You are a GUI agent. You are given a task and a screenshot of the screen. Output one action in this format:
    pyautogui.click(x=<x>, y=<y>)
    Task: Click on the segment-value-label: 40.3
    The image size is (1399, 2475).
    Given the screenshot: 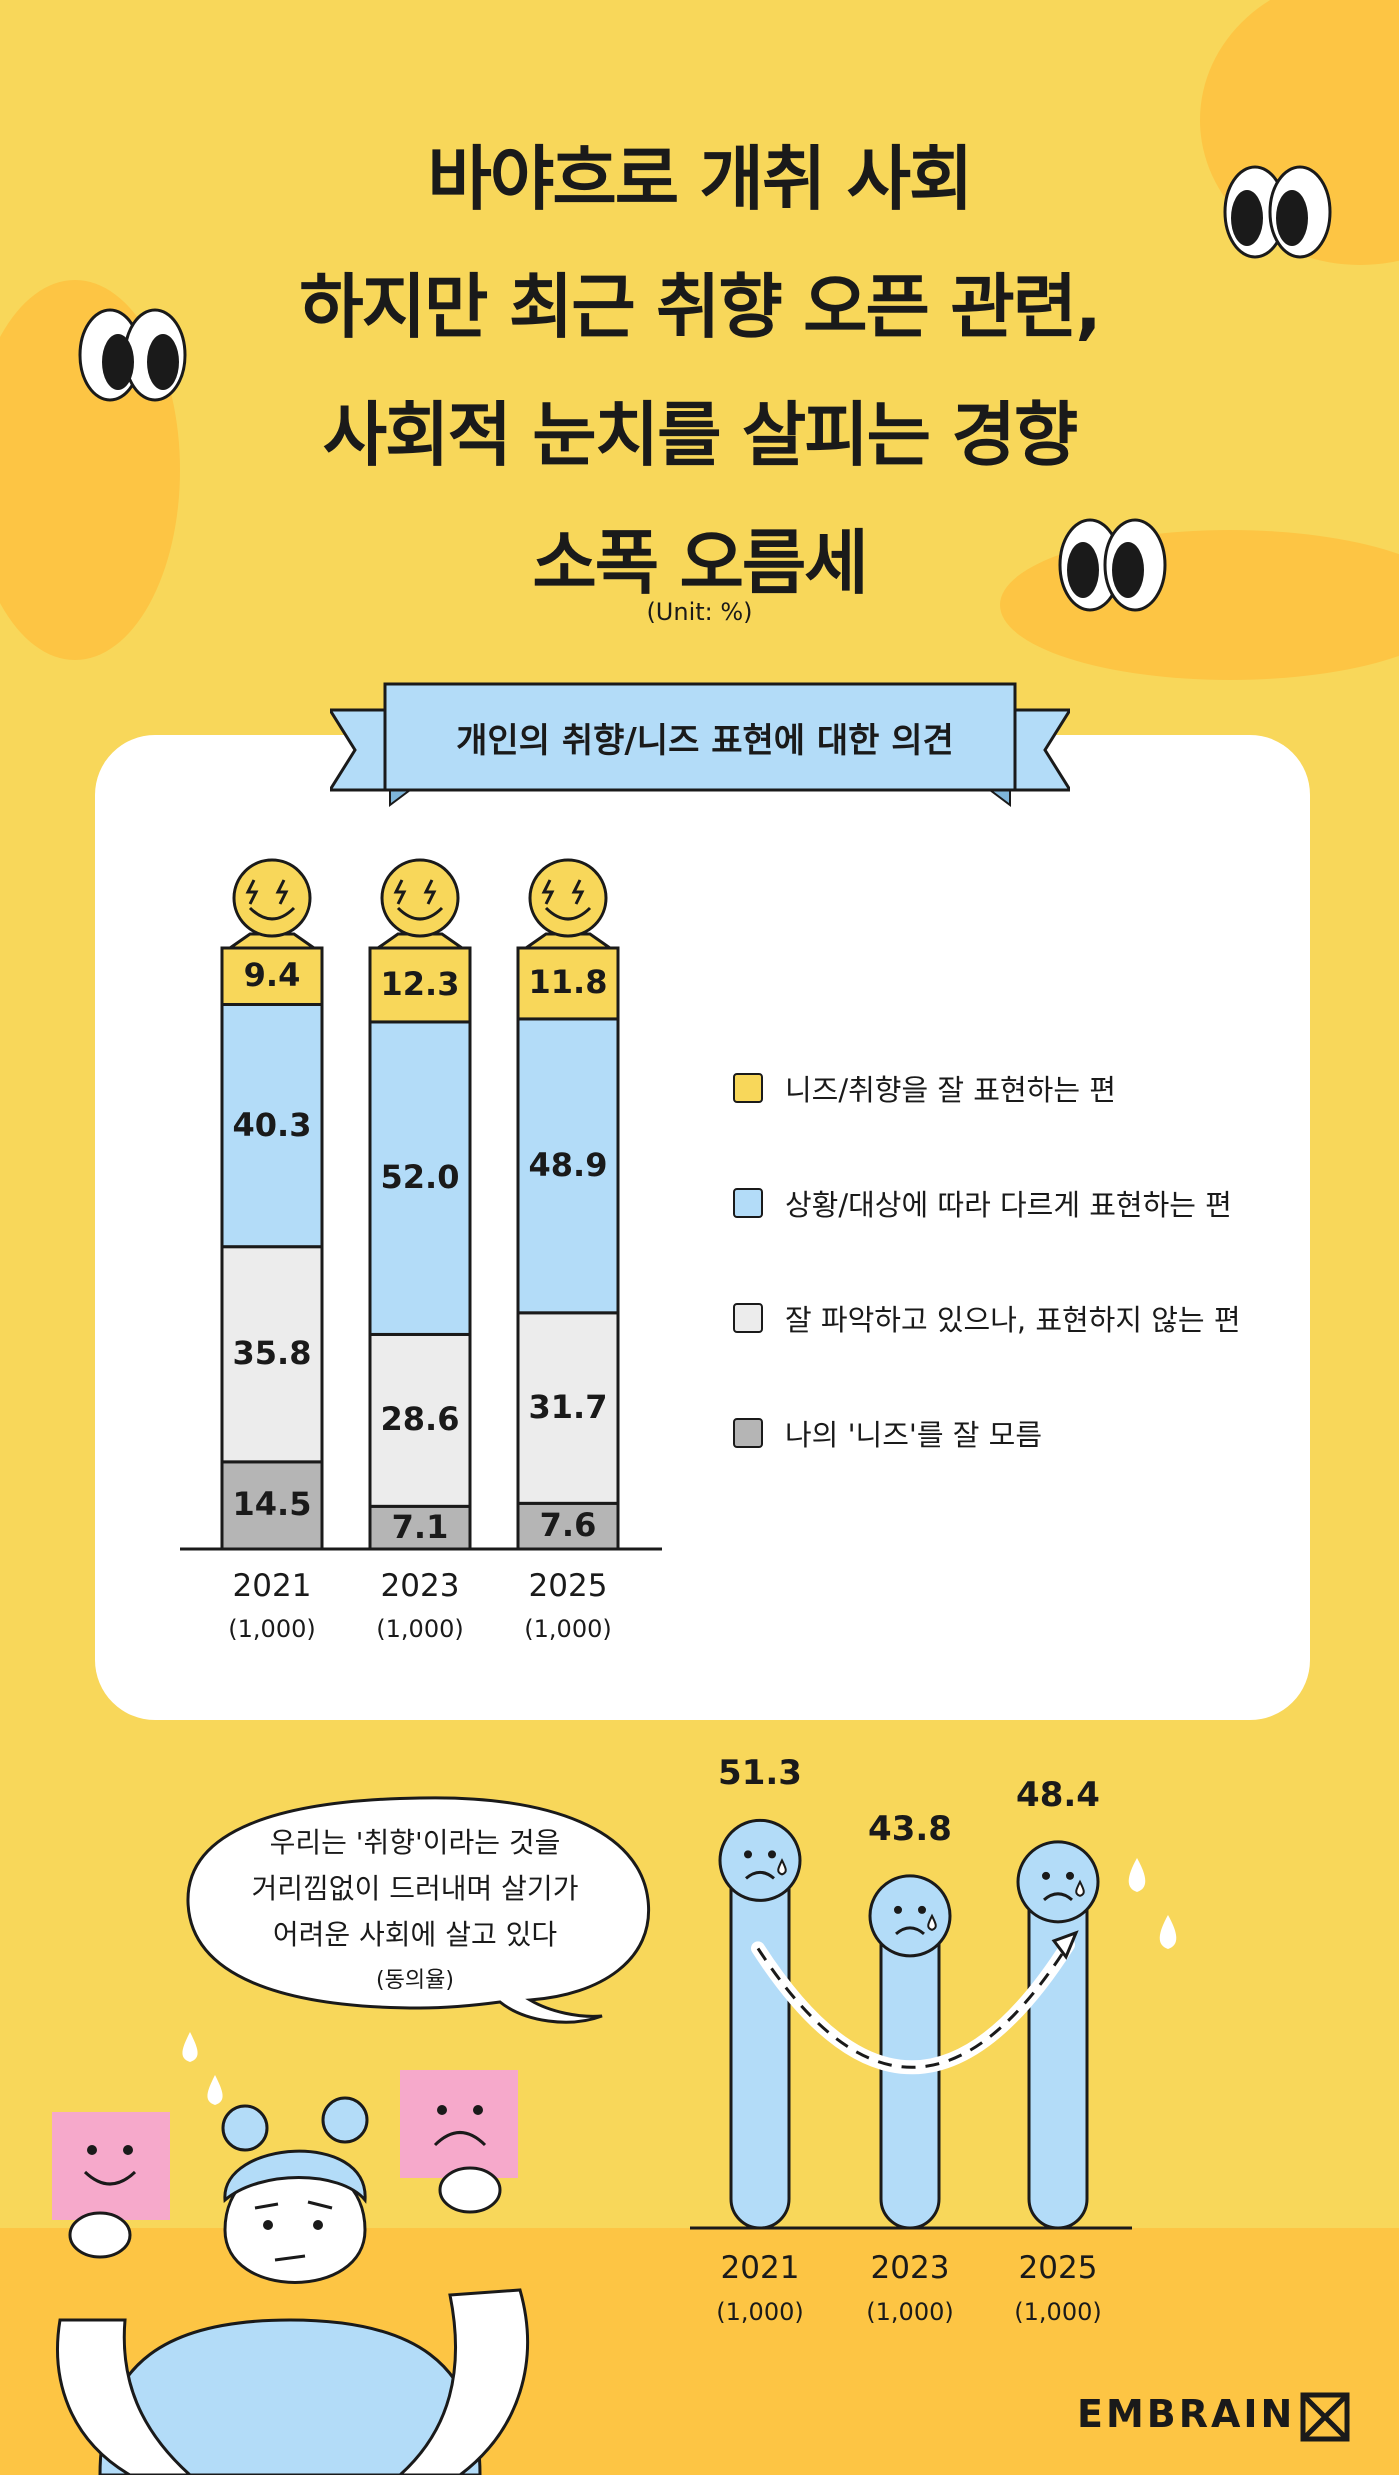 What is the action you would take?
    pyautogui.click(x=272, y=1124)
    